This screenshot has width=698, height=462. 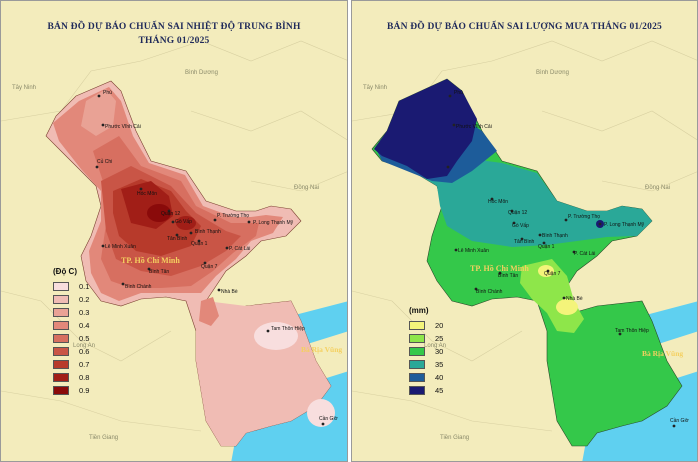 What do you see at coordinates (657, 188) in the screenshot?
I see `region-label-dong-nai: Đồng Nai` at bounding box center [657, 188].